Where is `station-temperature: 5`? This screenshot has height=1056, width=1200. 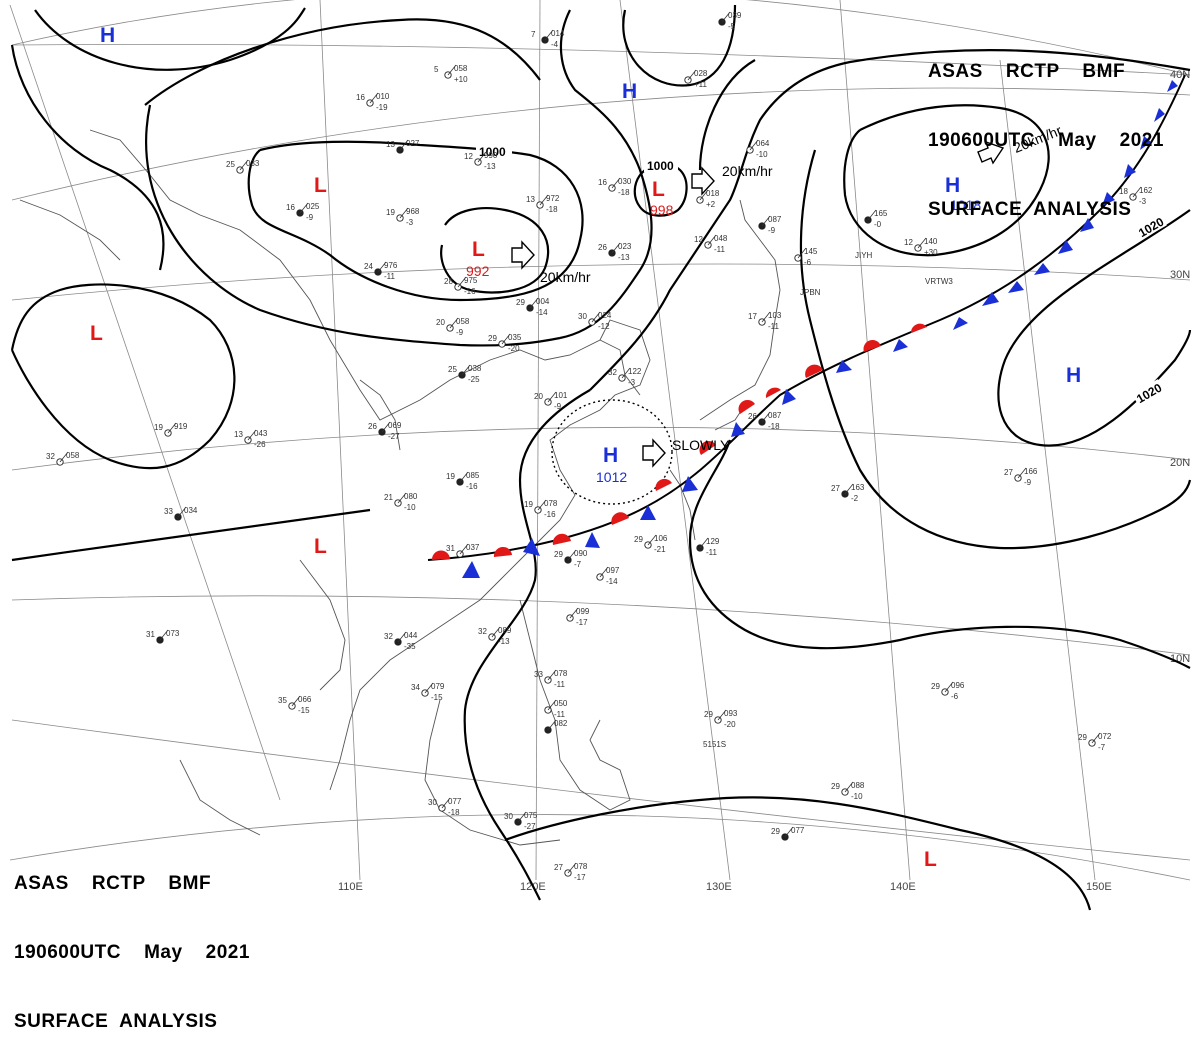 station-temperature: 5 is located at coordinates (436, 69).